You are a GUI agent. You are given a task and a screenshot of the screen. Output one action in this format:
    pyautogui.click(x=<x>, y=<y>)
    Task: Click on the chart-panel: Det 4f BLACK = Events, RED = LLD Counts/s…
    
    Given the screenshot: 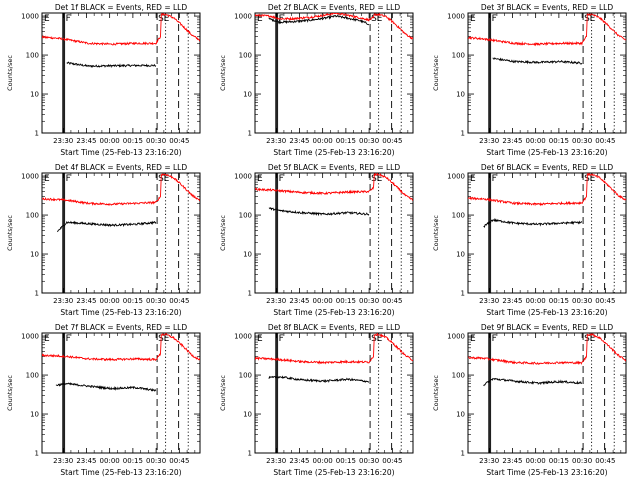 What is the action you would take?
    pyautogui.click(x=103, y=240)
    